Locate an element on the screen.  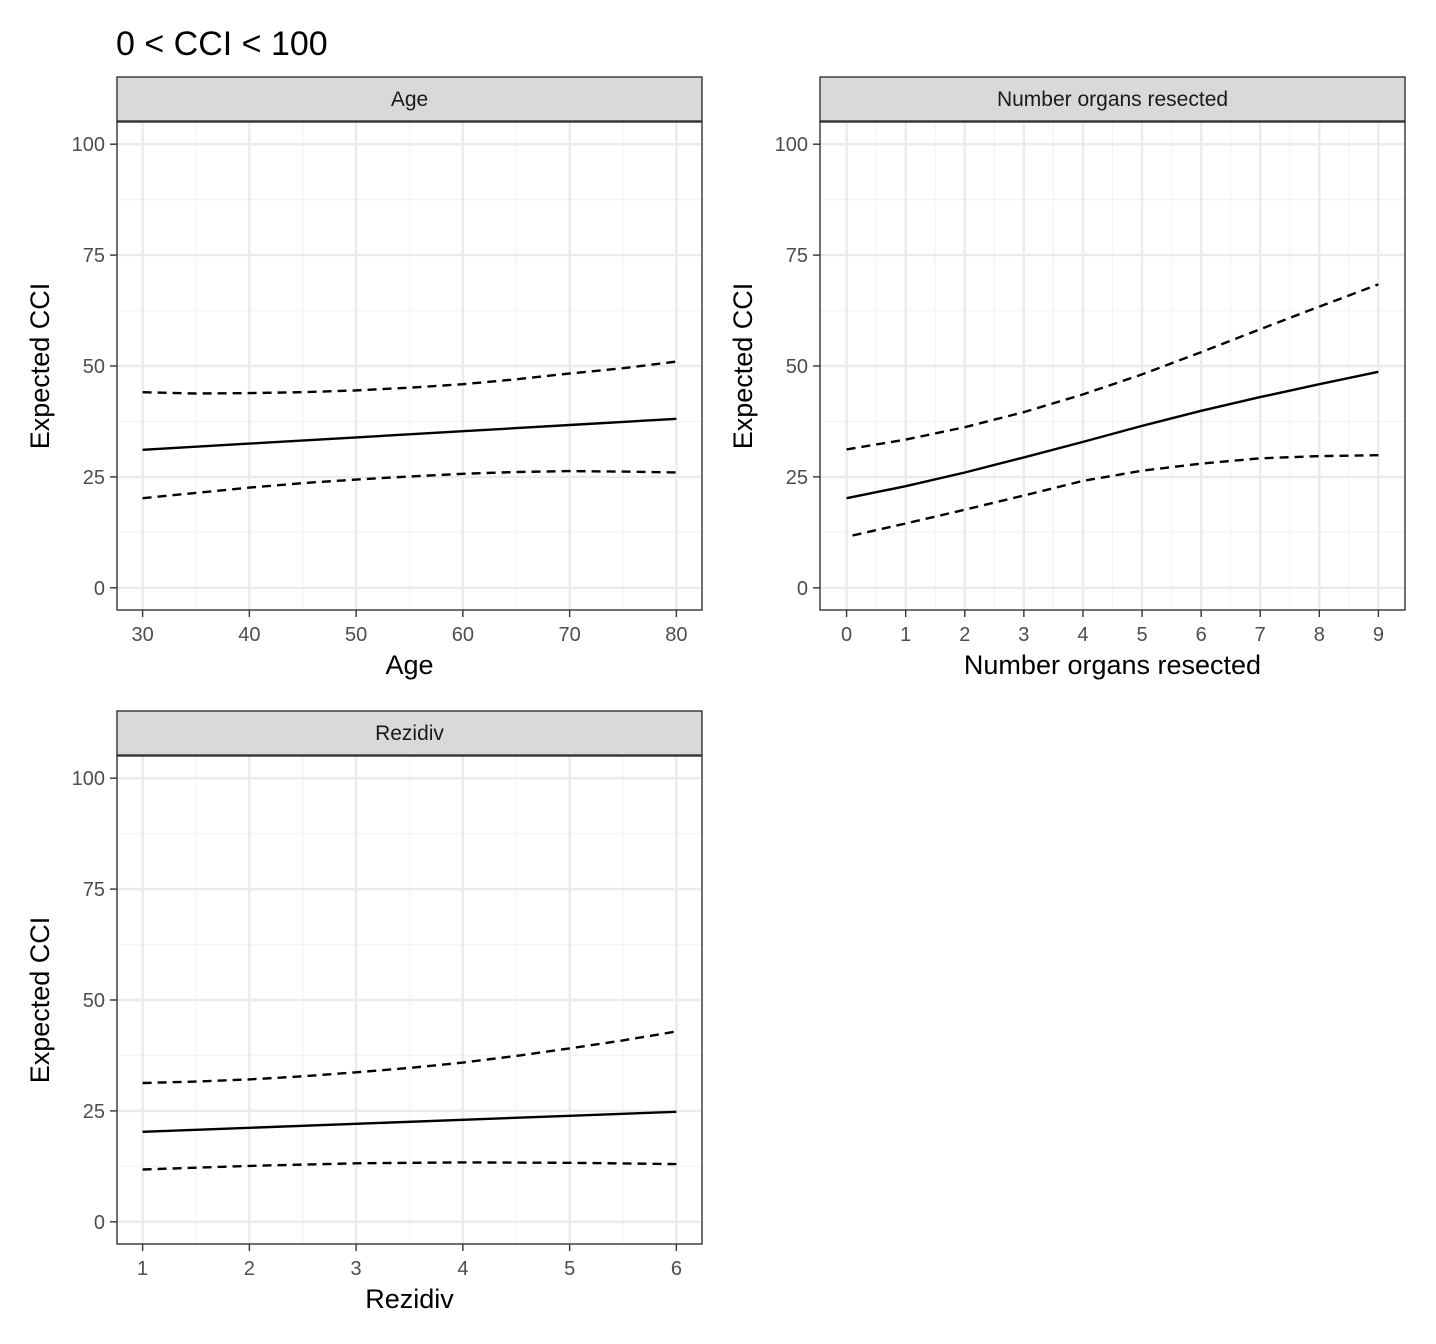
x-tick-label: 30 is located at coordinates (142, 635).